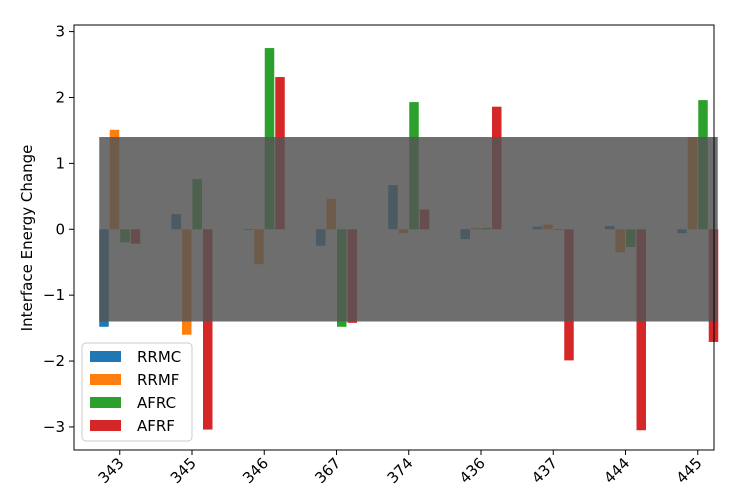  I want to click on y-tick-label: −1, so click(54, 295).